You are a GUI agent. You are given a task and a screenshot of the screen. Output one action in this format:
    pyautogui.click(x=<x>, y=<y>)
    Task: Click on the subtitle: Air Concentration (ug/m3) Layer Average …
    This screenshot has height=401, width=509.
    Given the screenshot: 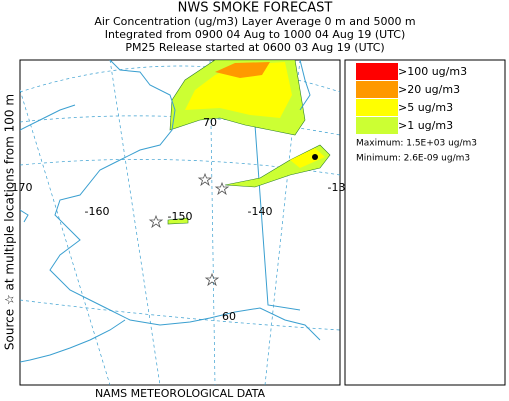 What is the action you would take?
    pyautogui.click(x=254, y=21)
    